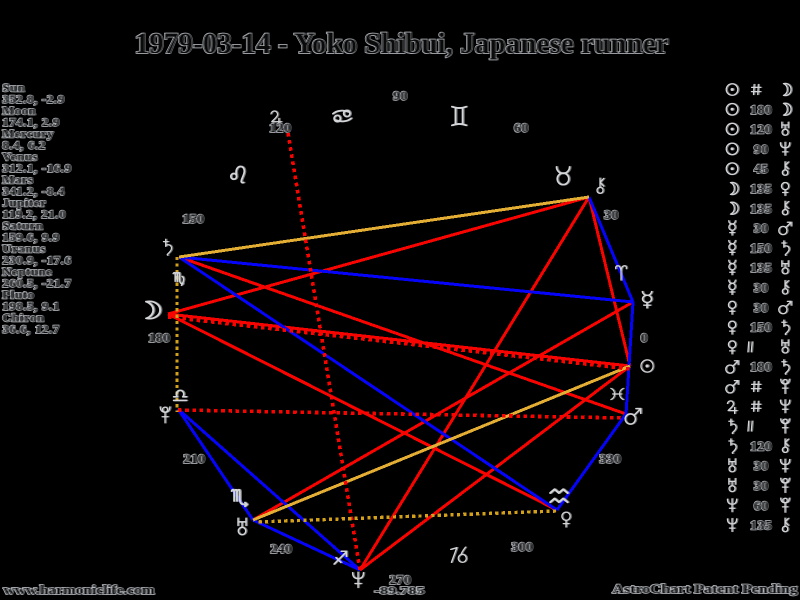  I want to click on svg-text: 45, so click(762, 169).